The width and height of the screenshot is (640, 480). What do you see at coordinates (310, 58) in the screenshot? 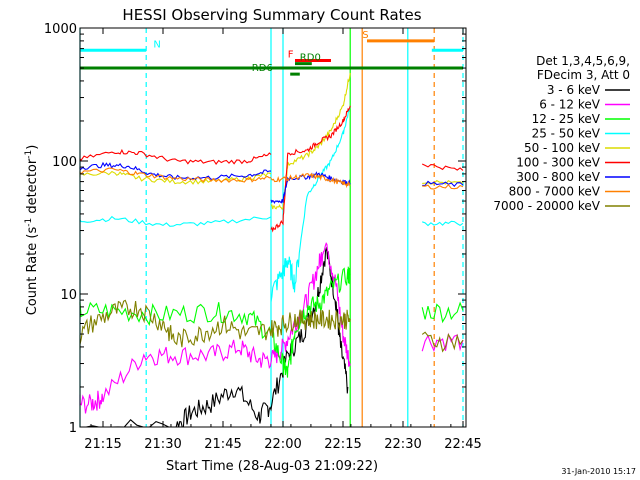
I see `flag-label-5: RD0` at bounding box center [310, 58].